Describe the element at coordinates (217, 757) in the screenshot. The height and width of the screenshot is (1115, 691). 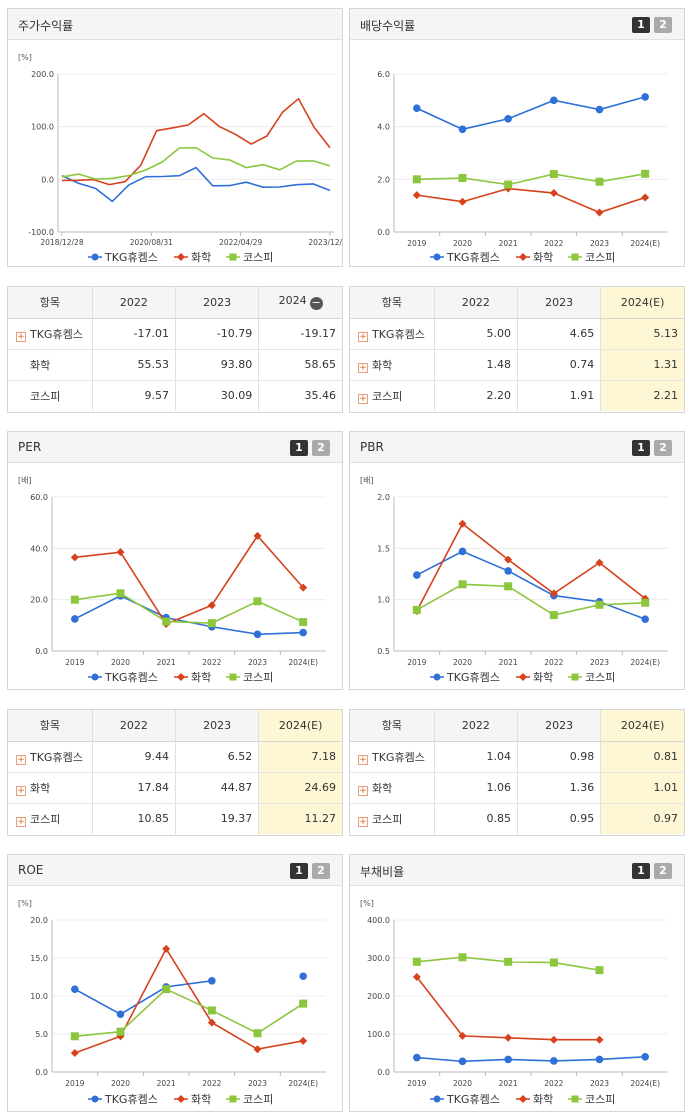
I see `value-cell: 6.52` at that location.